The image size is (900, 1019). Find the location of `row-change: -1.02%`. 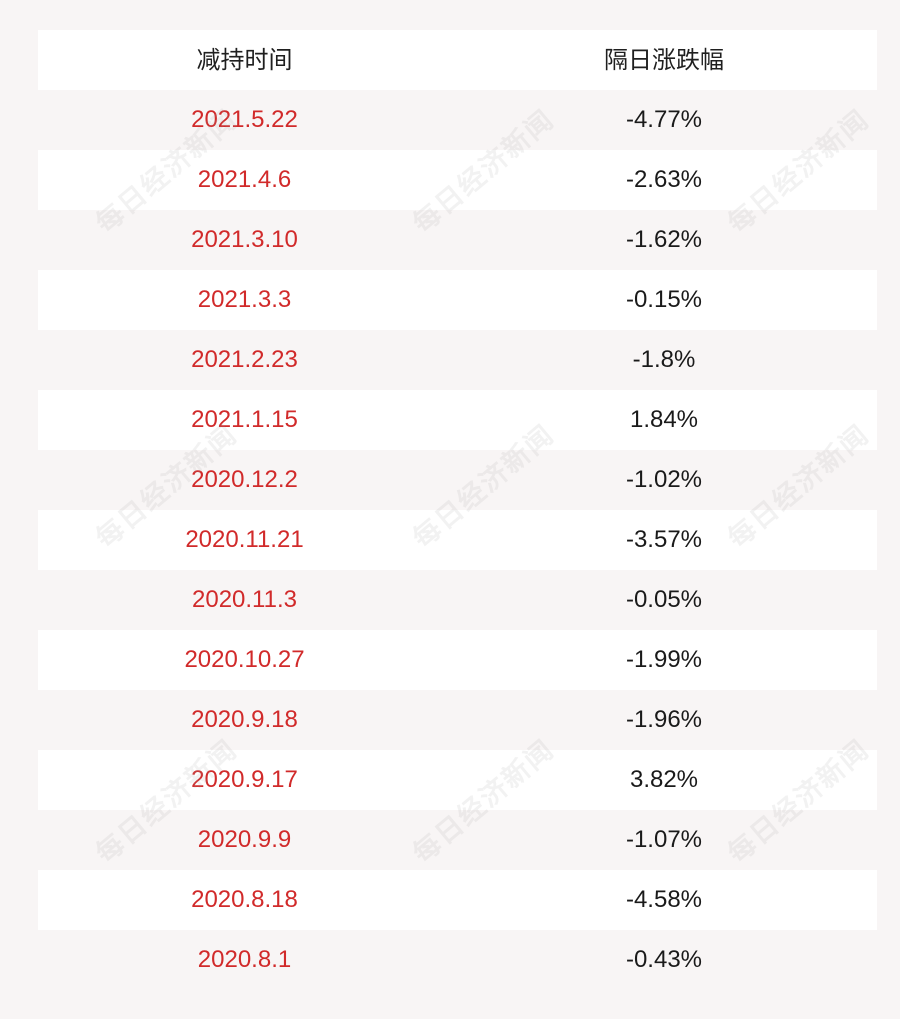

row-change: -1.02% is located at coordinates (664, 479).